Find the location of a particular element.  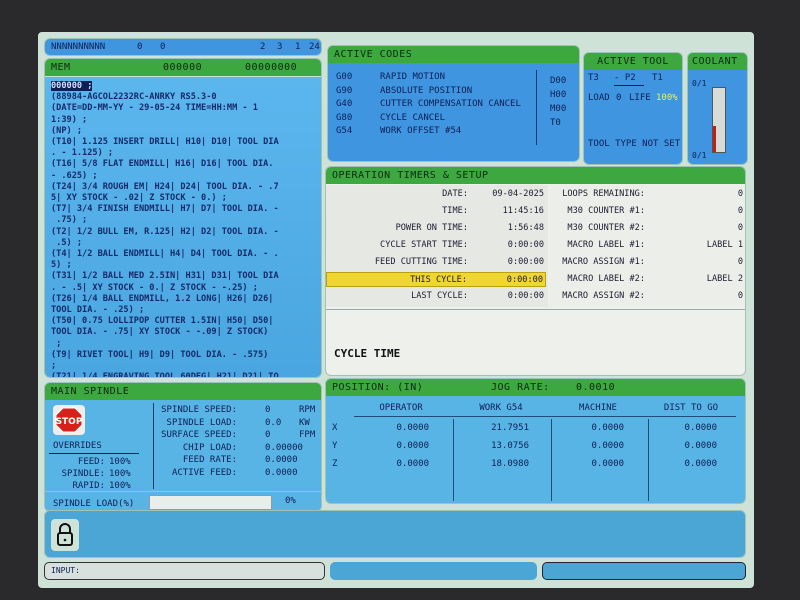

active-code-value: T0 is located at coordinates (555, 123).